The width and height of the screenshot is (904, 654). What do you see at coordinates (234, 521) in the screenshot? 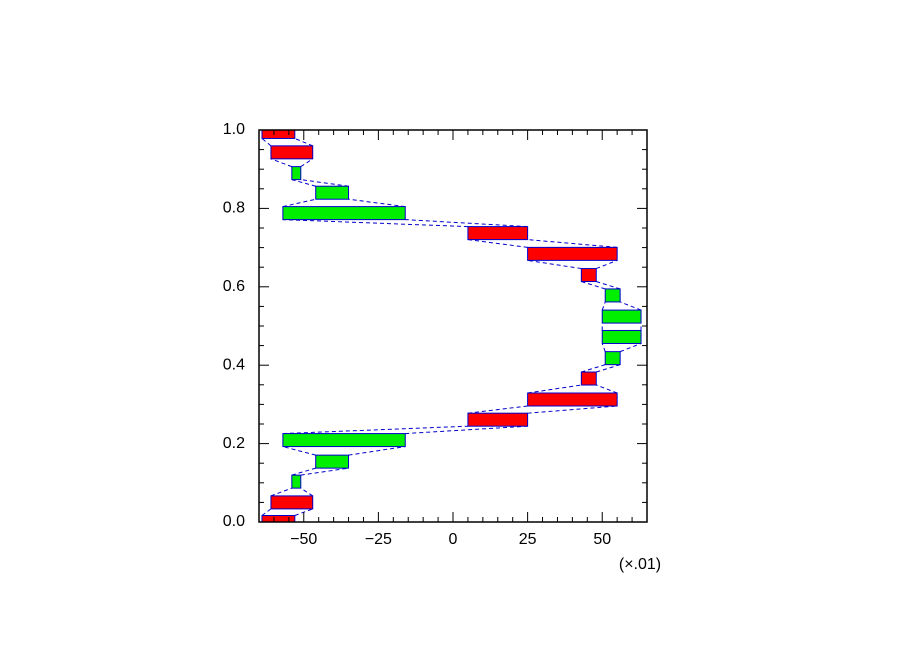
I see `y-tick-label: 0.0` at bounding box center [234, 521].